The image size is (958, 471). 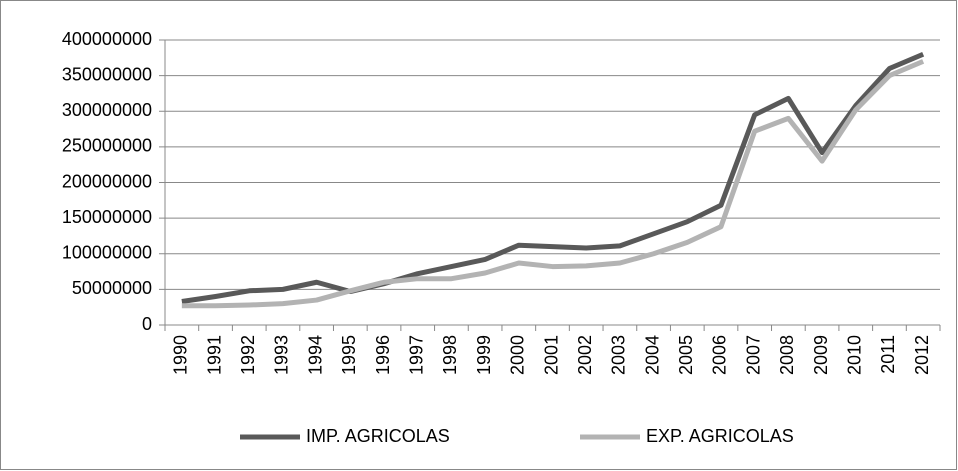 What do you see at coordinates (147, 324) in the screenshot?
I see `y-tick-label: 0` at bounding box center [147, 324].